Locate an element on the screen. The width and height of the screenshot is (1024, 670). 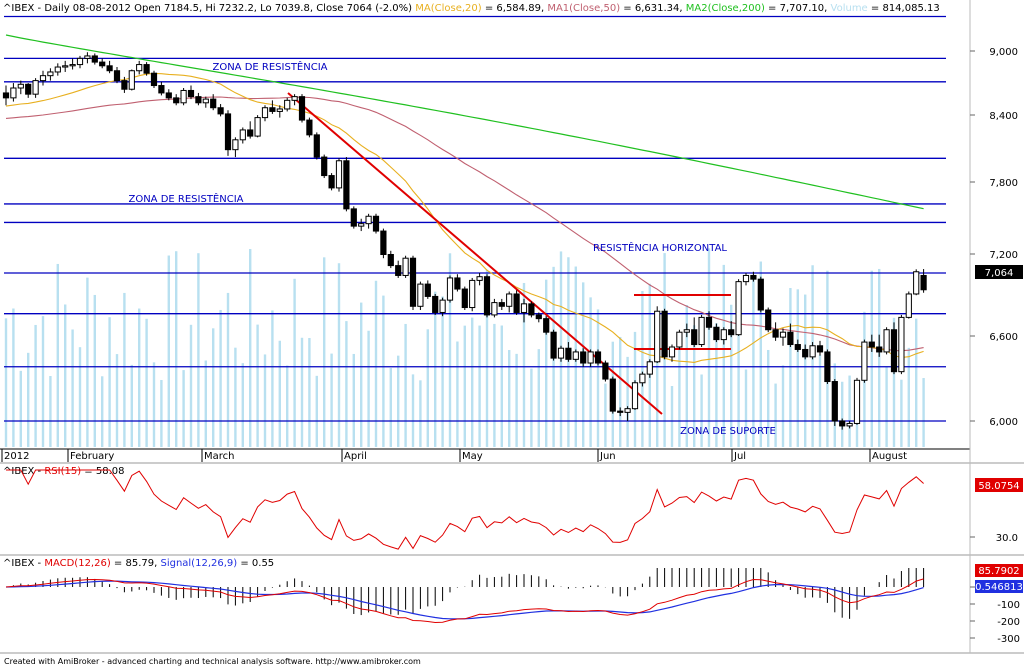
price-tick: 8,400 is located at coordinates (1003, 116).